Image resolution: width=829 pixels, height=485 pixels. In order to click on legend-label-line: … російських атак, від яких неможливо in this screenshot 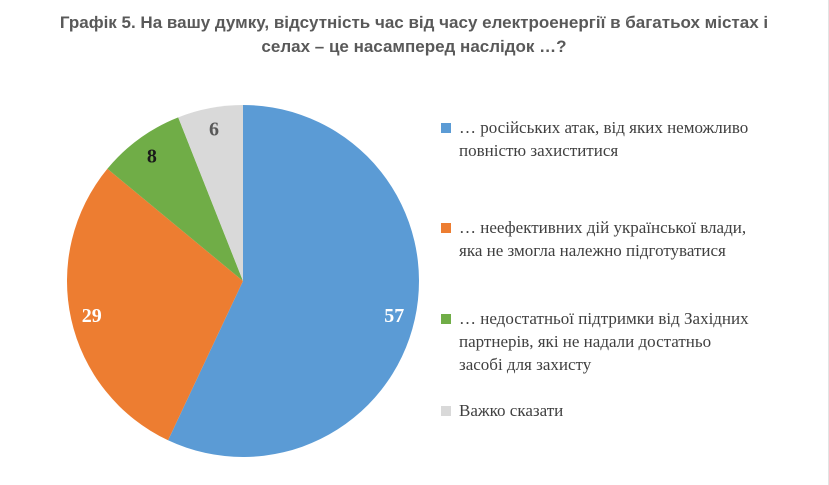, I will do `click(604, 127)`.